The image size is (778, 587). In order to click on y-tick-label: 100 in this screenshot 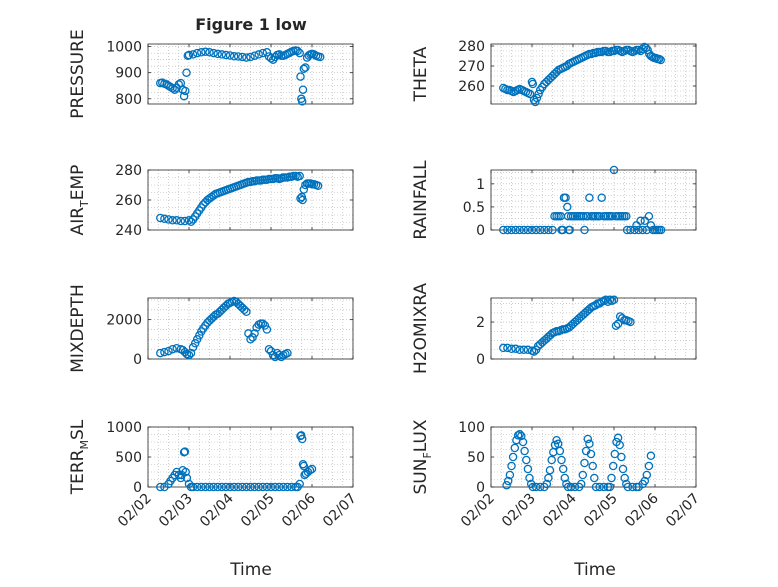, I will do `click(471, 428)`.